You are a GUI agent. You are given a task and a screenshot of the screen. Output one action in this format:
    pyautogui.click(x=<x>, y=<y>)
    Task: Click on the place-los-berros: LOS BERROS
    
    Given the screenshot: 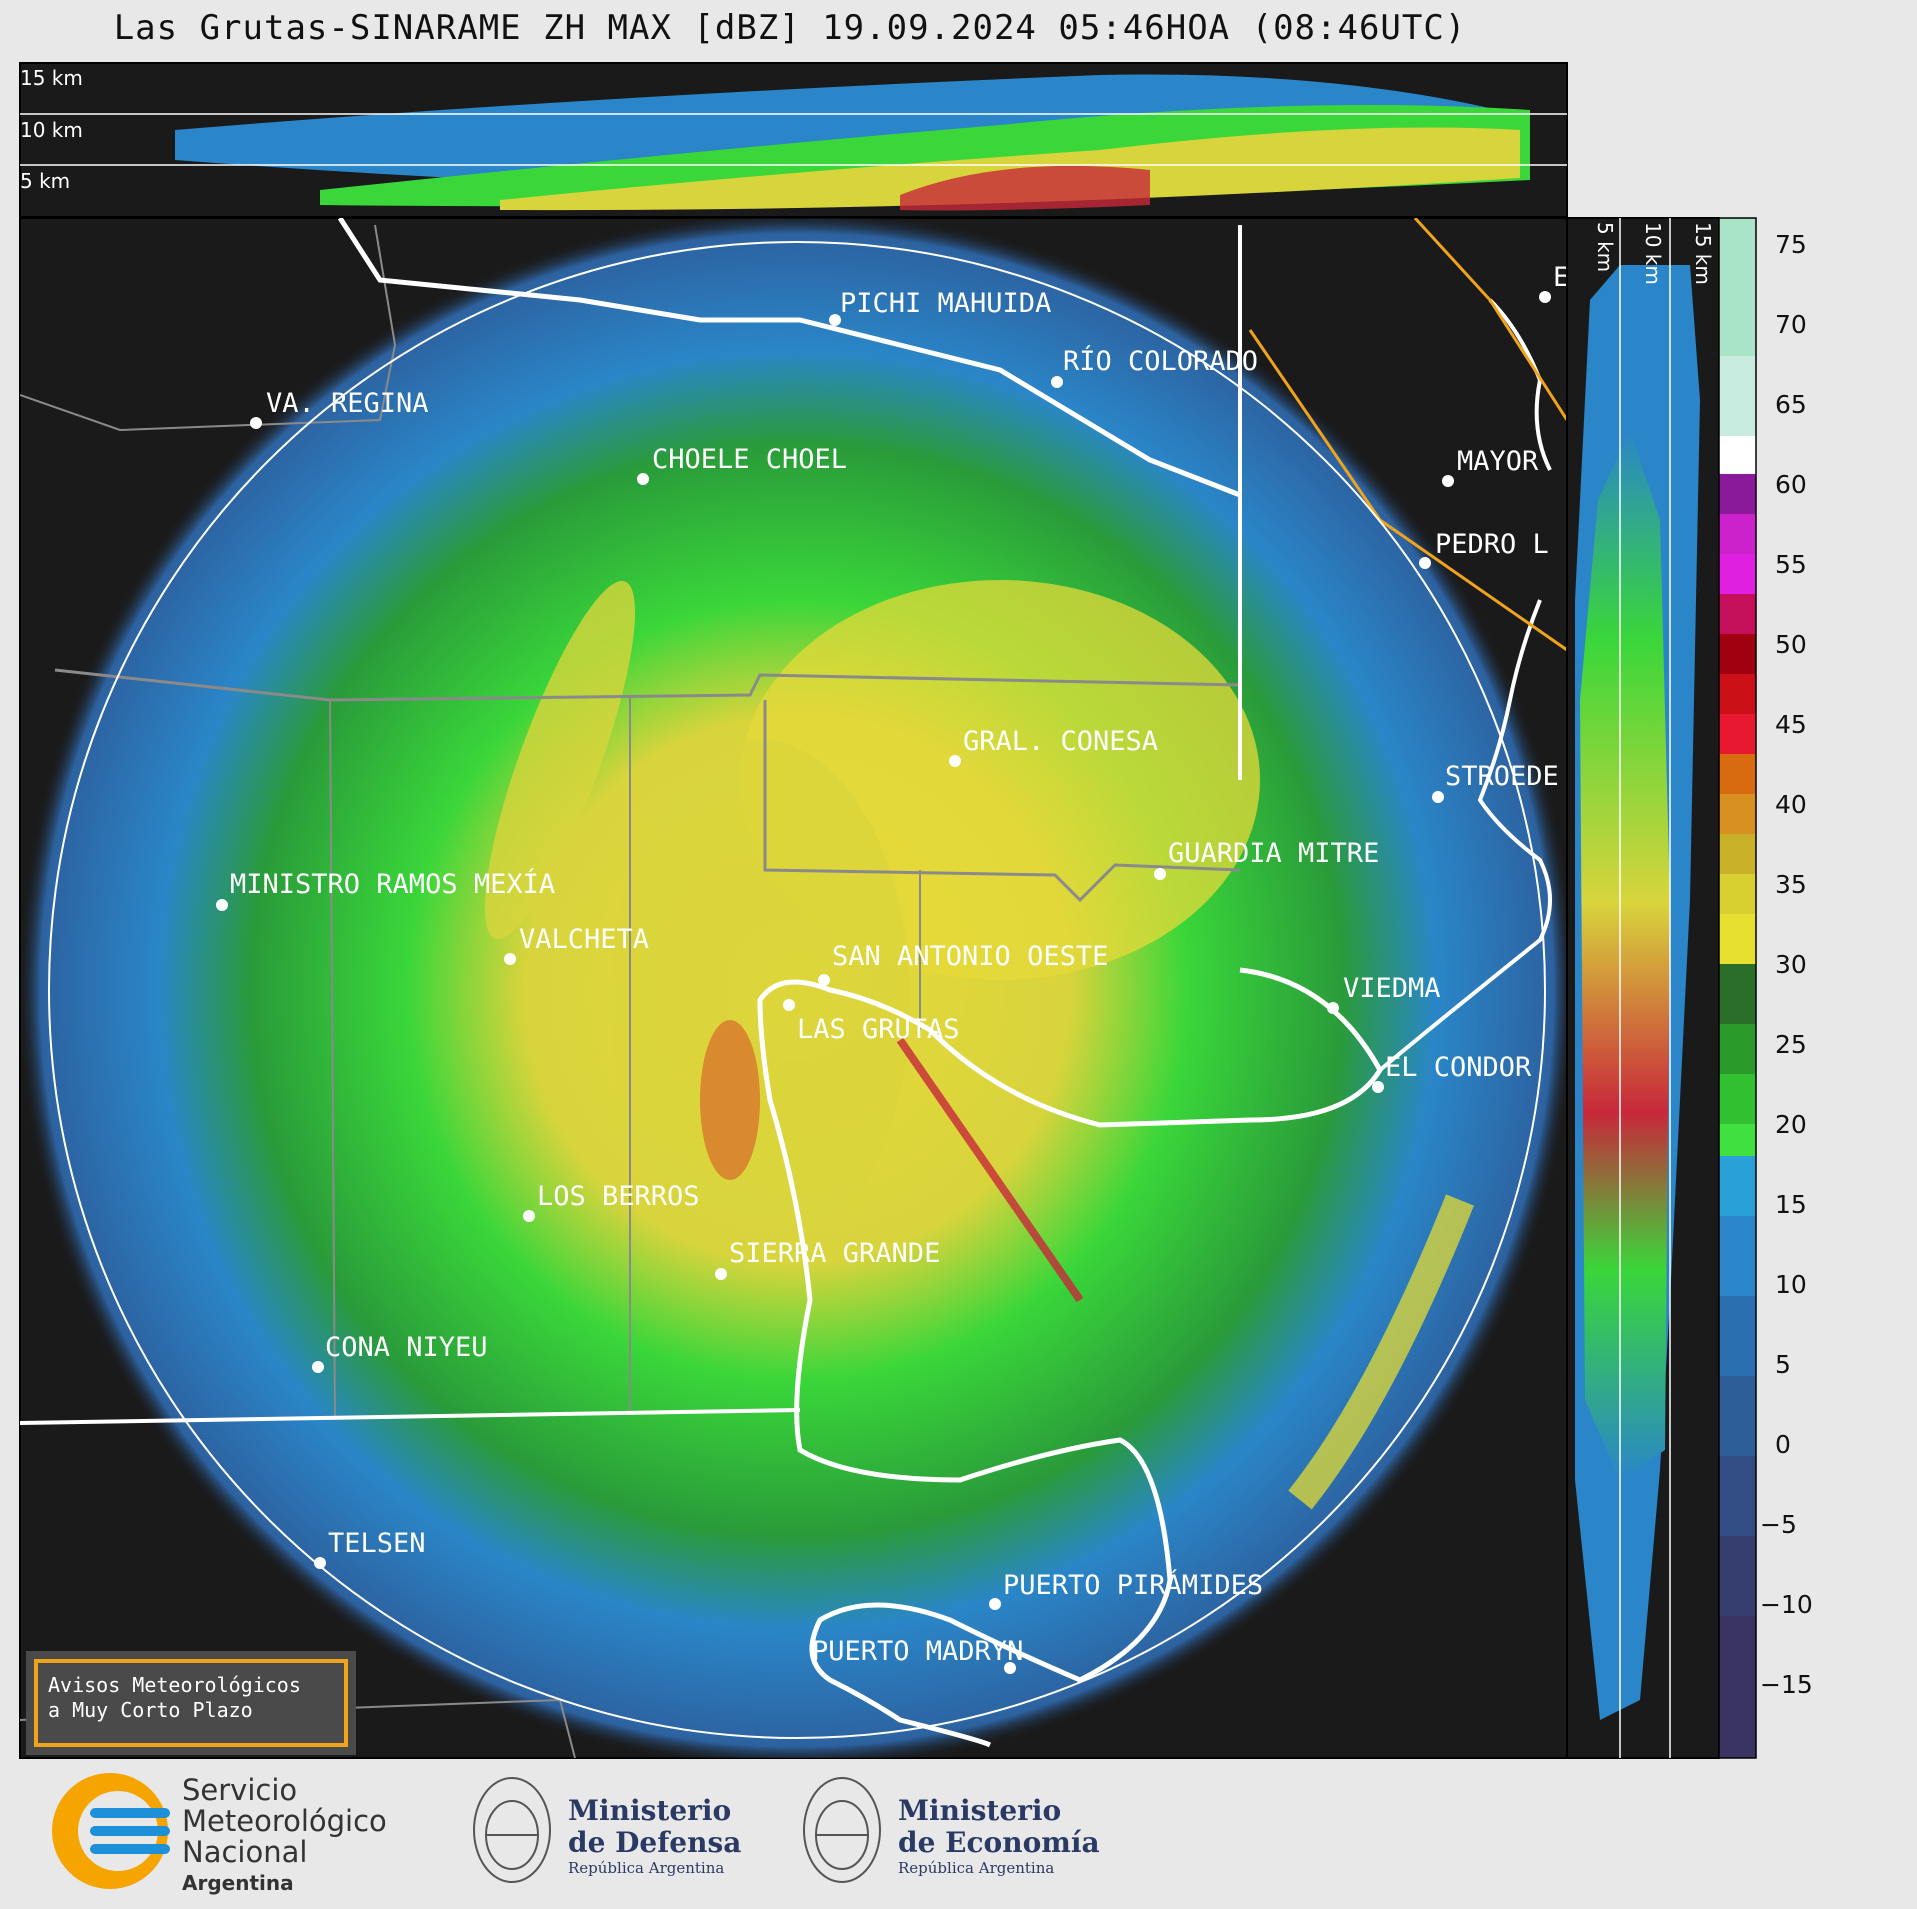 What is the action you would take?
    pyautogui.click(x=618, y=1196)
    